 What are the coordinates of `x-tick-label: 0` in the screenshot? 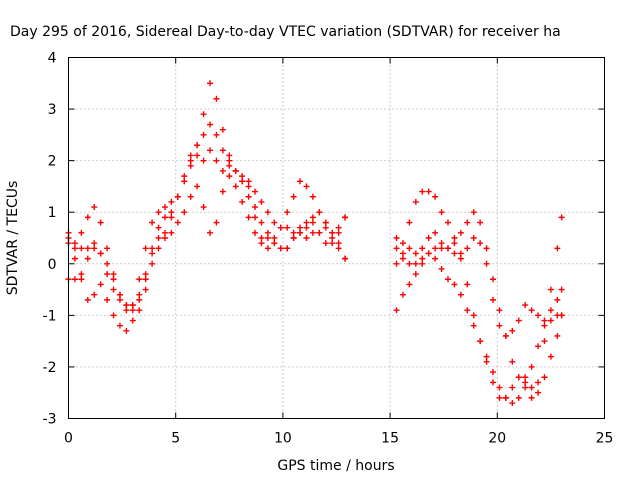 It's located at (68, 439).